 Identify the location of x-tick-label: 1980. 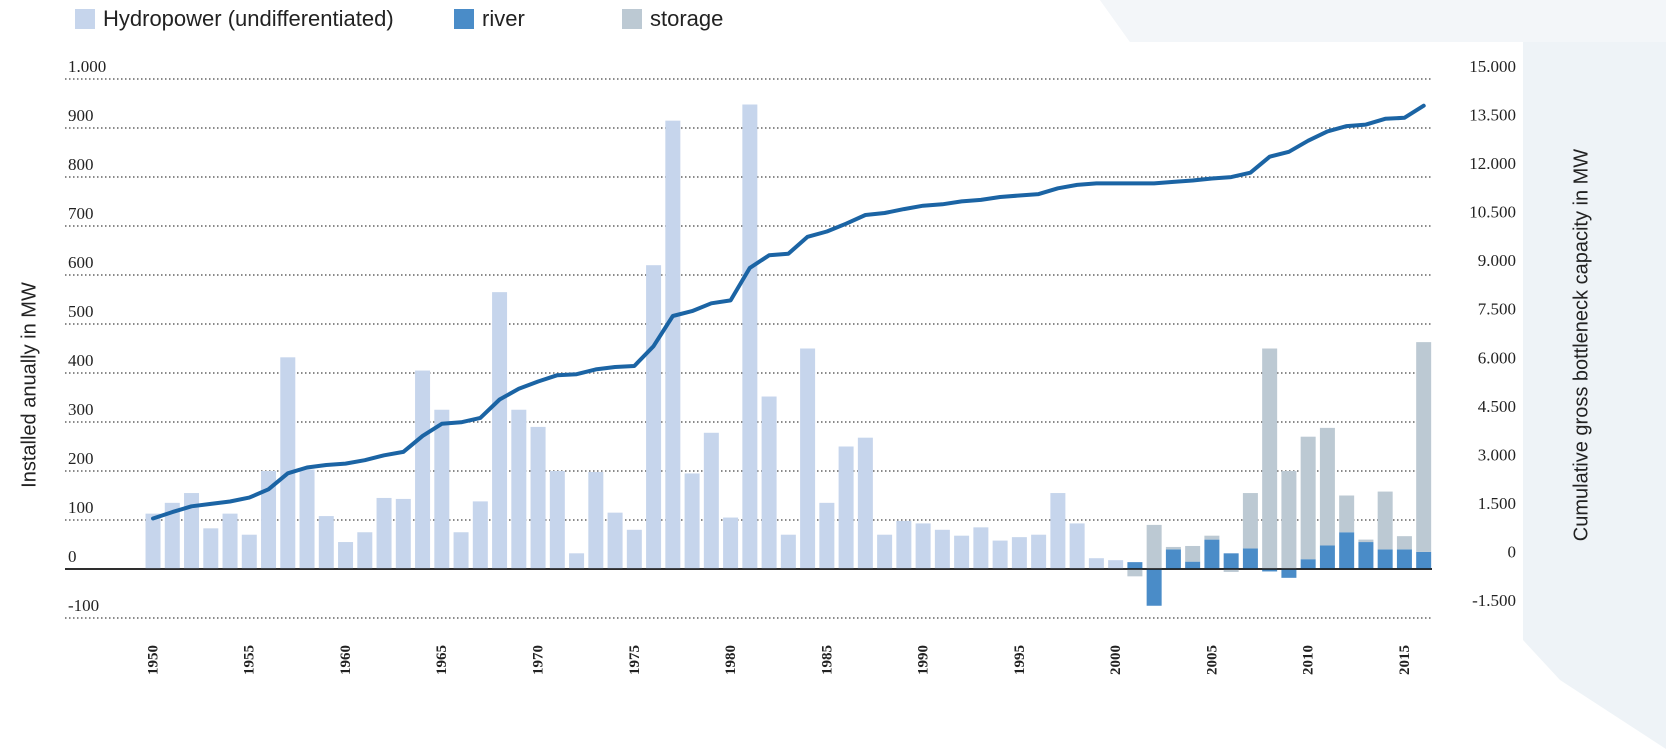
(731, 660).